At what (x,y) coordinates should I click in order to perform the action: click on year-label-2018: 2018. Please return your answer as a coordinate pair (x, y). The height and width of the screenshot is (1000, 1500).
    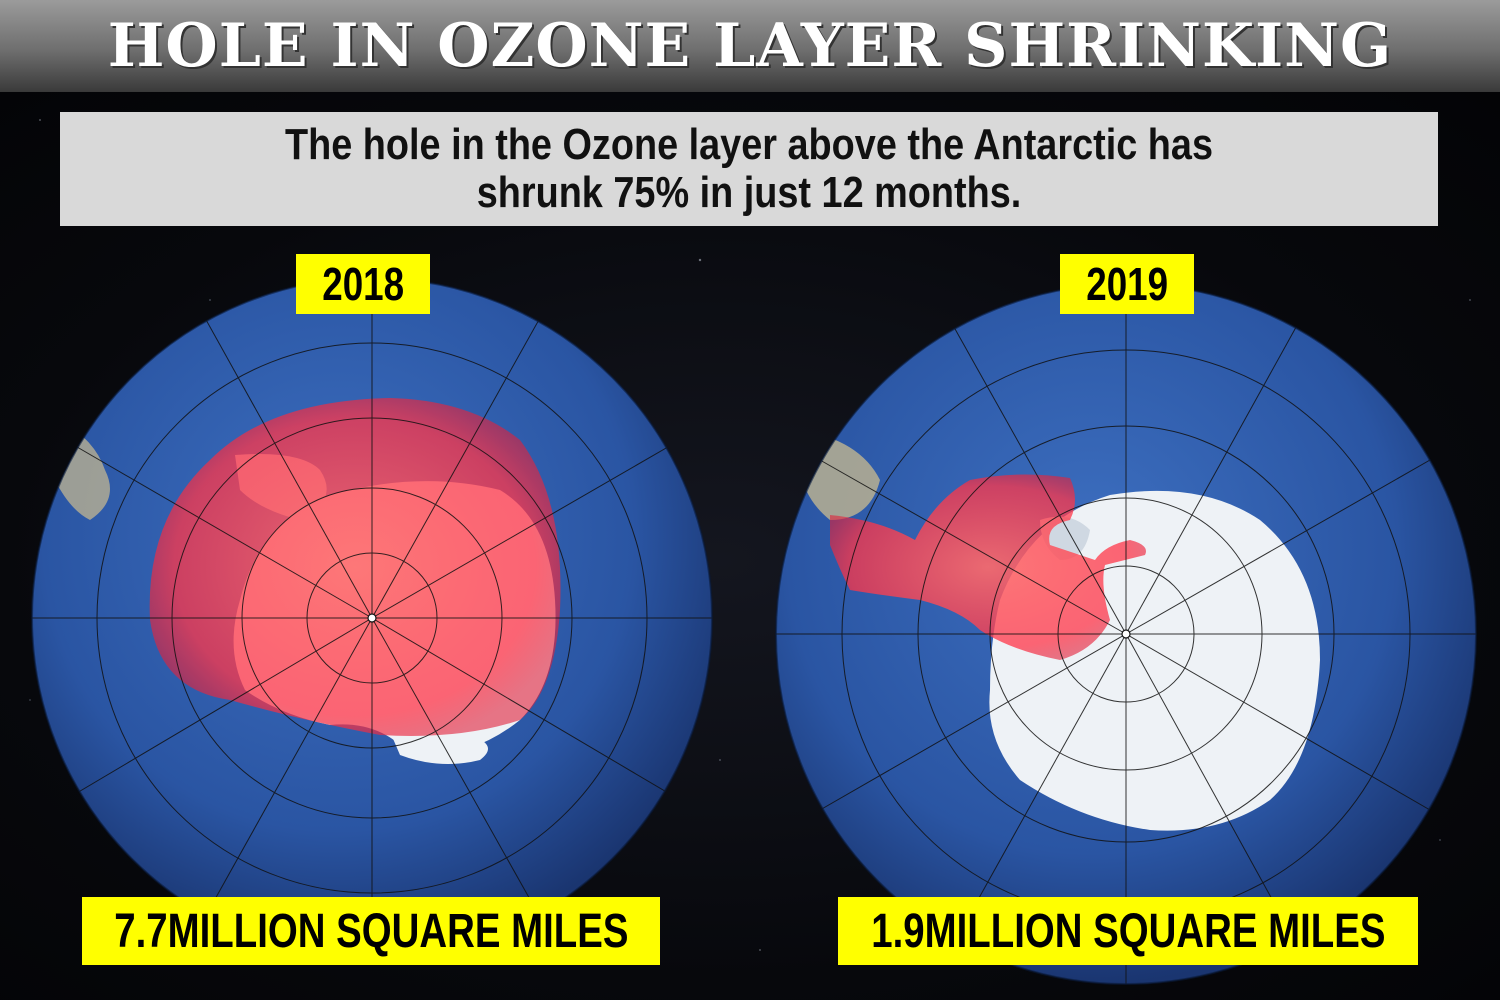
    Looking at the image, I should click on (363, 284).